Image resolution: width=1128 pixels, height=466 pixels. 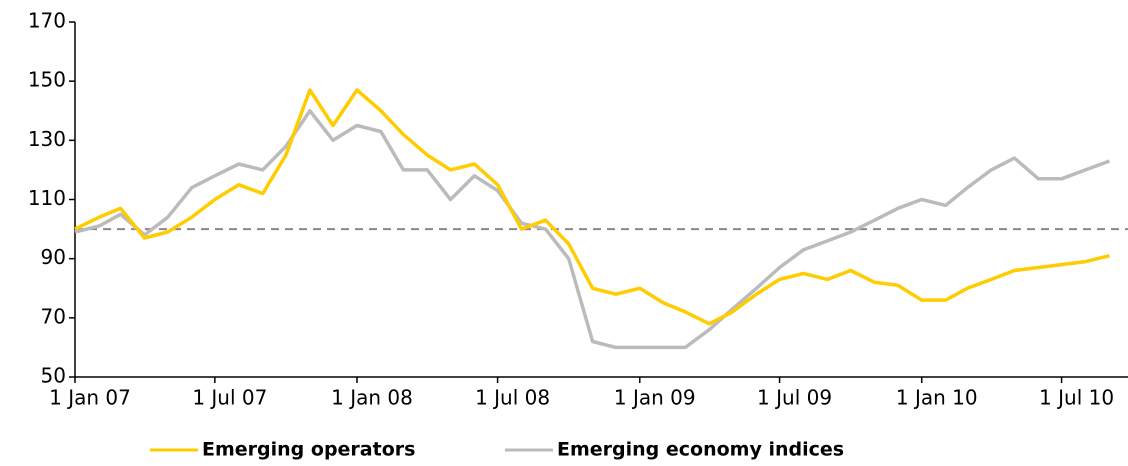 What do you see at coordinates (512, 398) in the screenshot?
I see `x-tick-label: 1 Jul 08` at bounding box center [512, 398].